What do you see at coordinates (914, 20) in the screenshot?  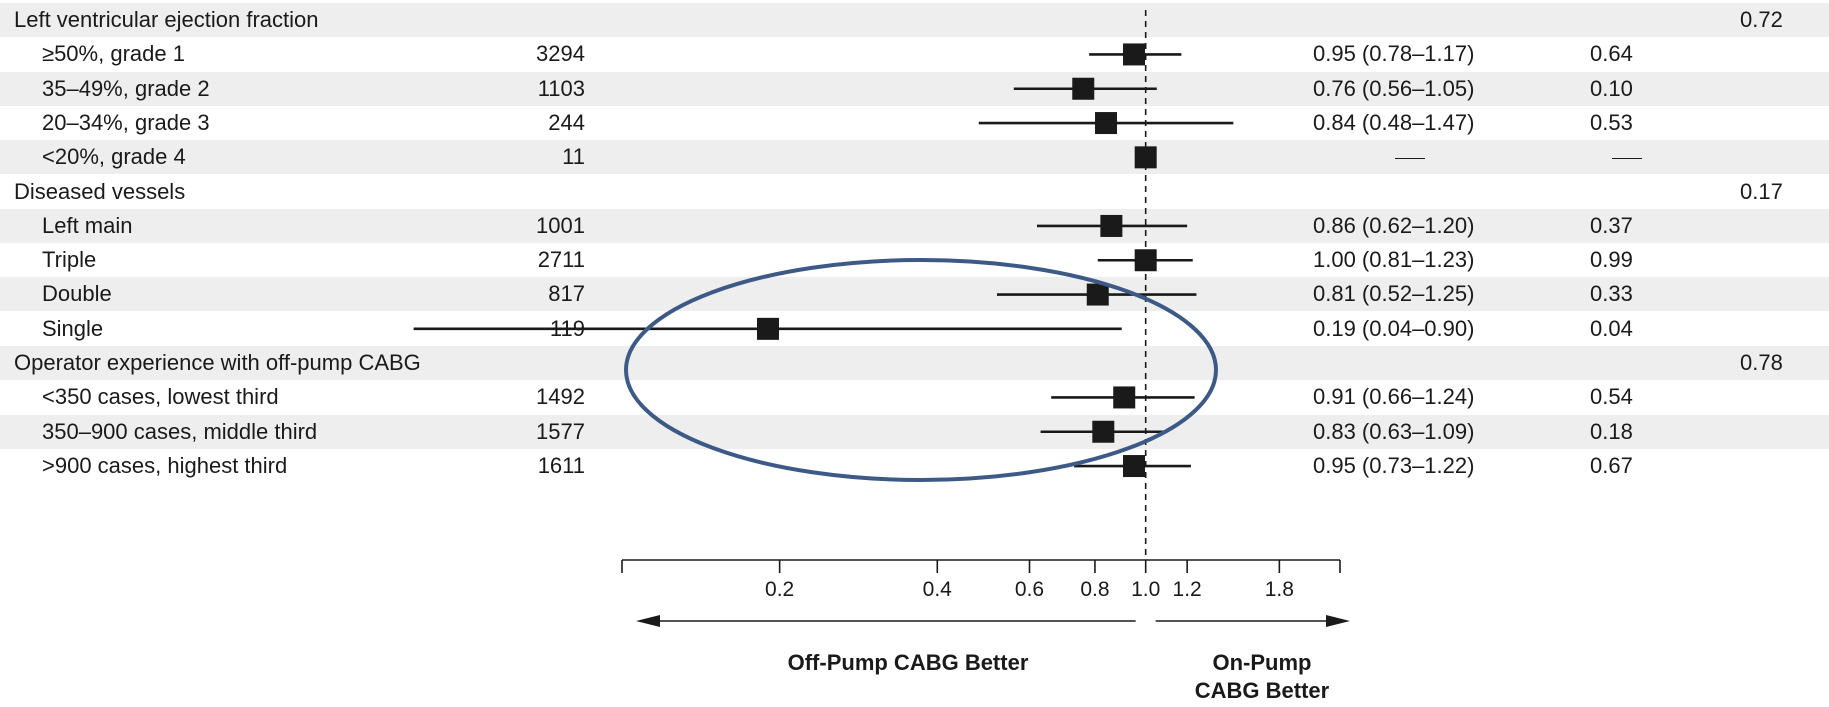 I see `subgroup-header-row: Left ventricular ejection fraction 0.72` at bounding box center [914, 20].